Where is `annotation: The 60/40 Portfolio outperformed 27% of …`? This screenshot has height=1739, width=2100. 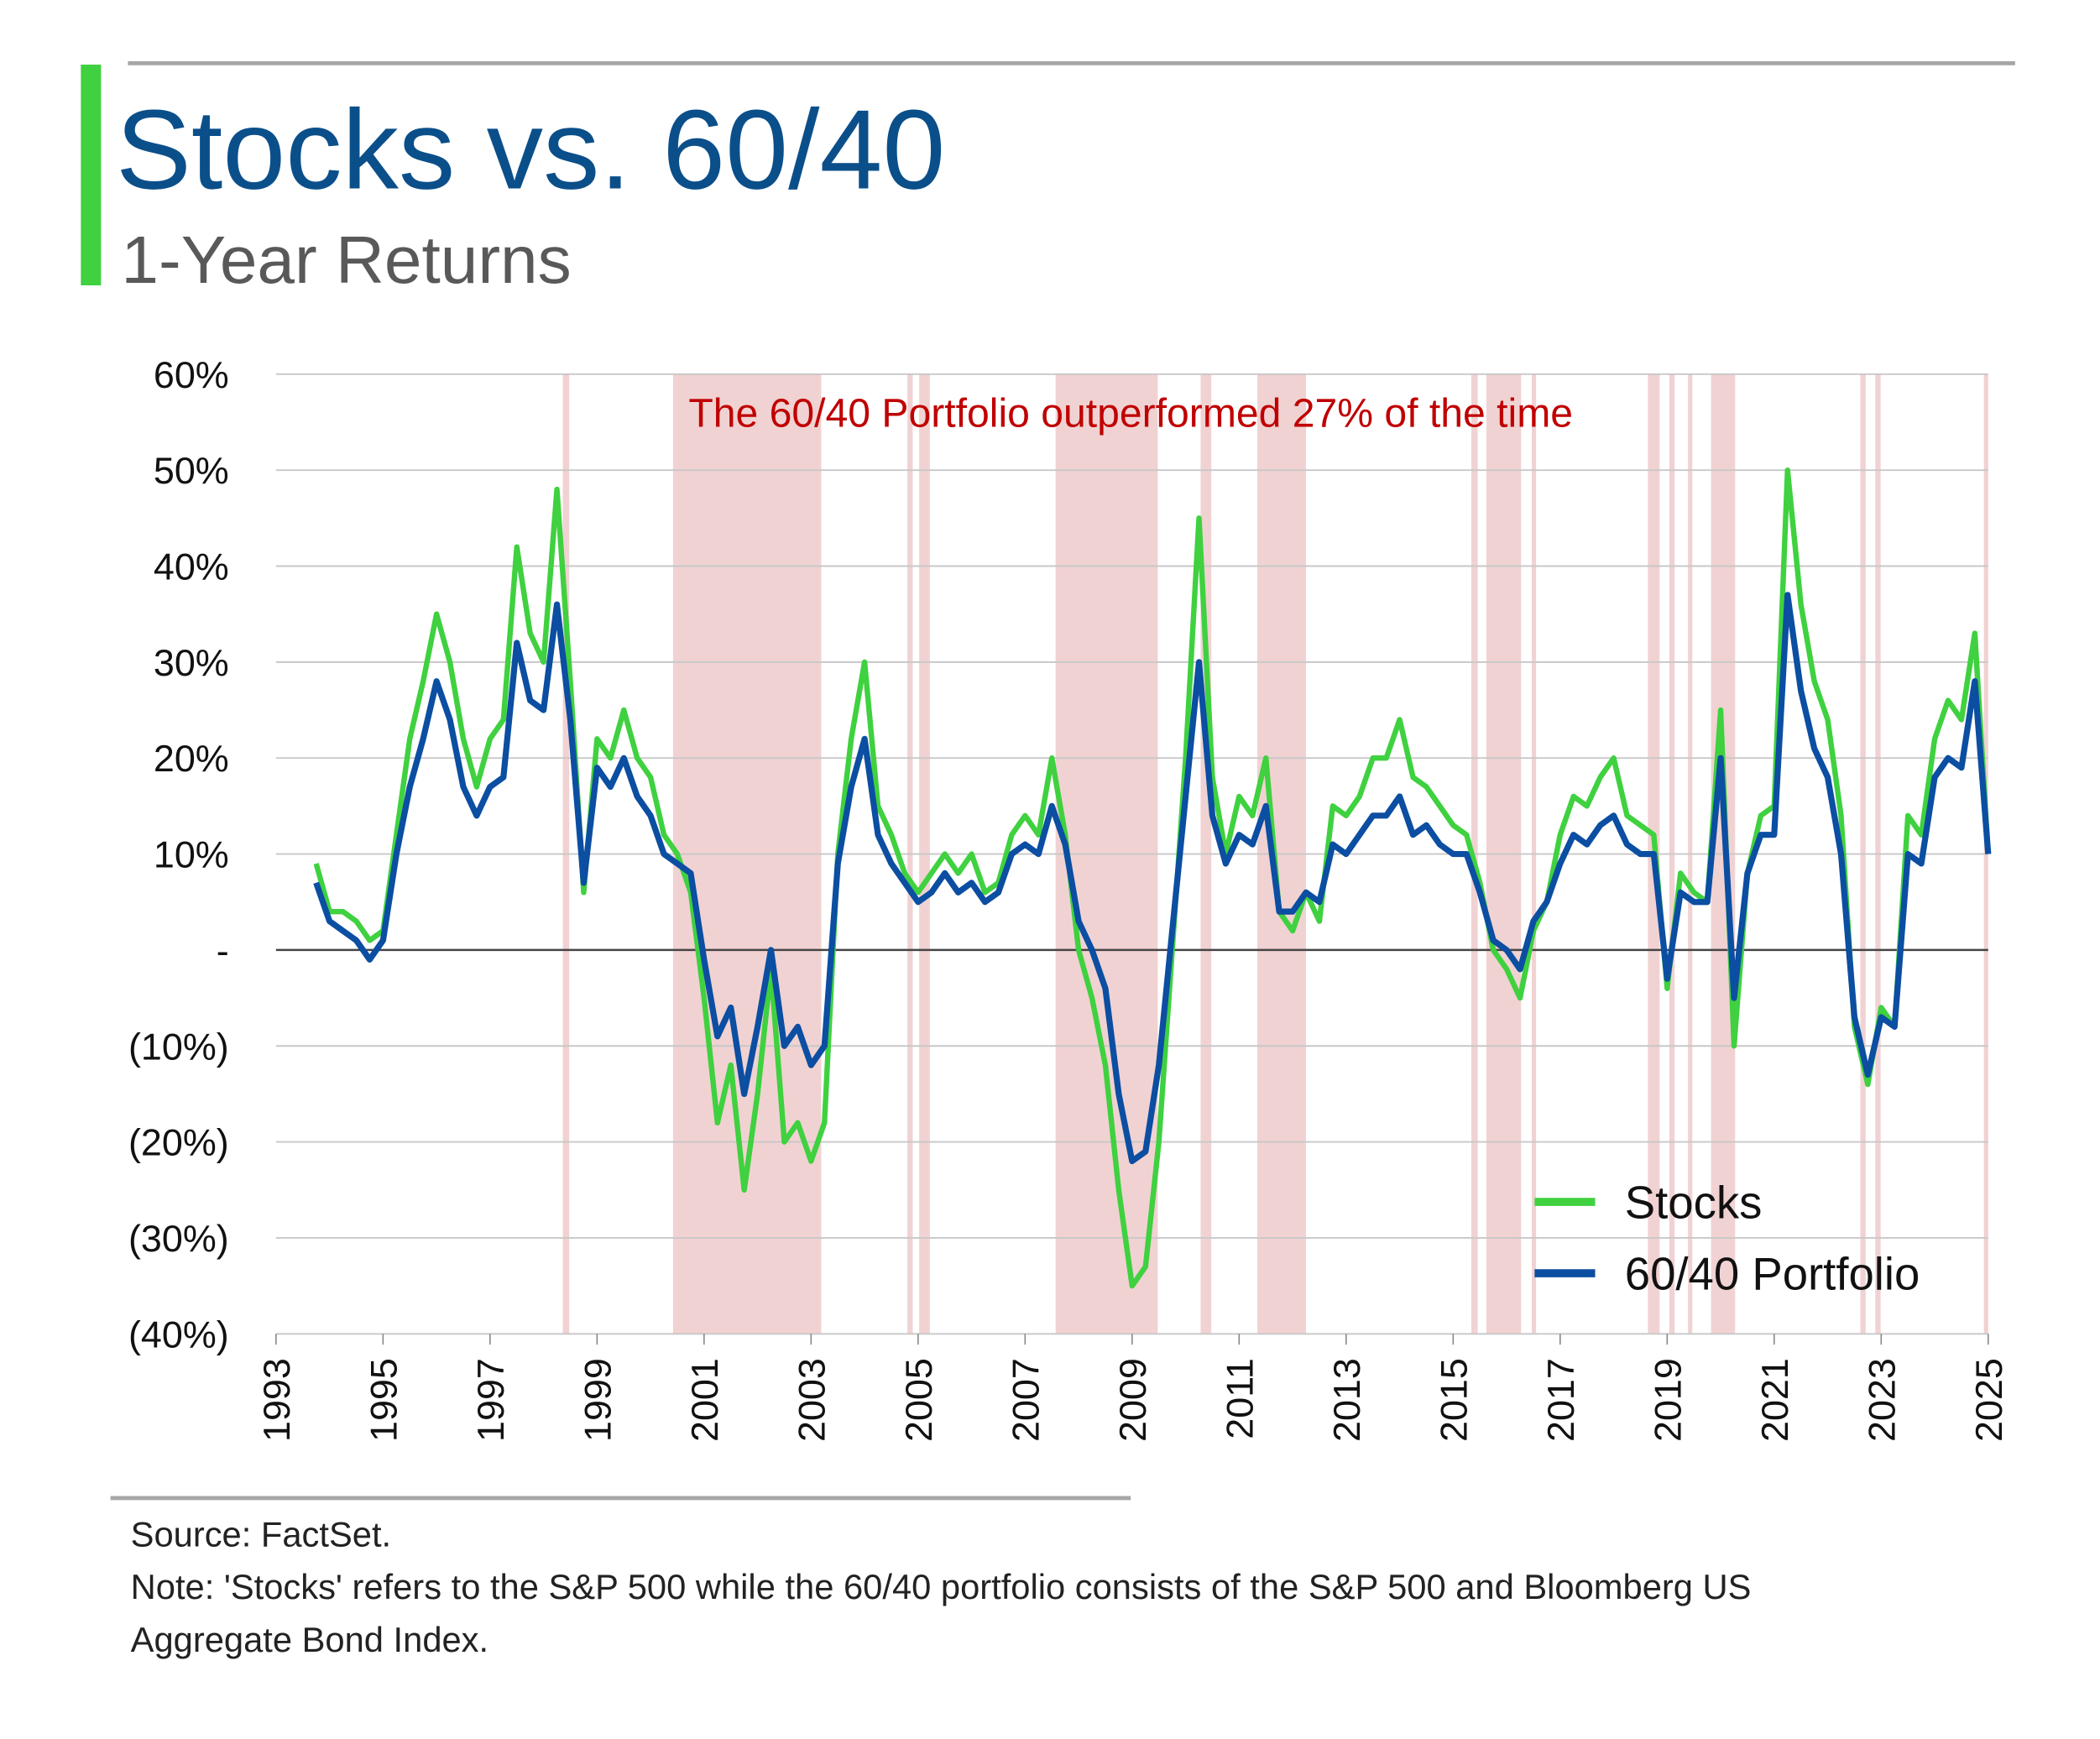
annotation: The 60/40 Portfolio outperformed 27% of … is located at coordinates (1130, 413).